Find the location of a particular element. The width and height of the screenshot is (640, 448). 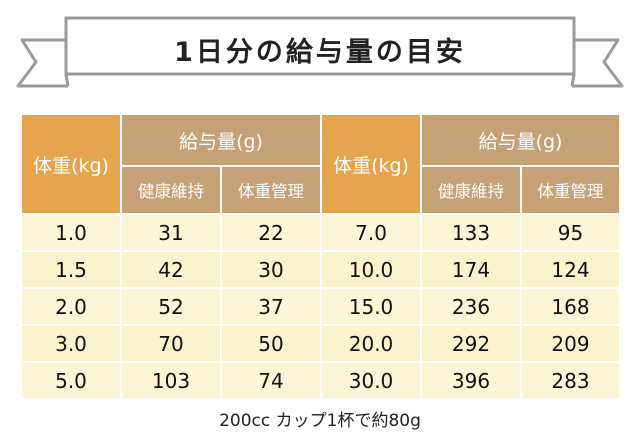

weight-cell: 1.0 is located at coordinates (71, 232).